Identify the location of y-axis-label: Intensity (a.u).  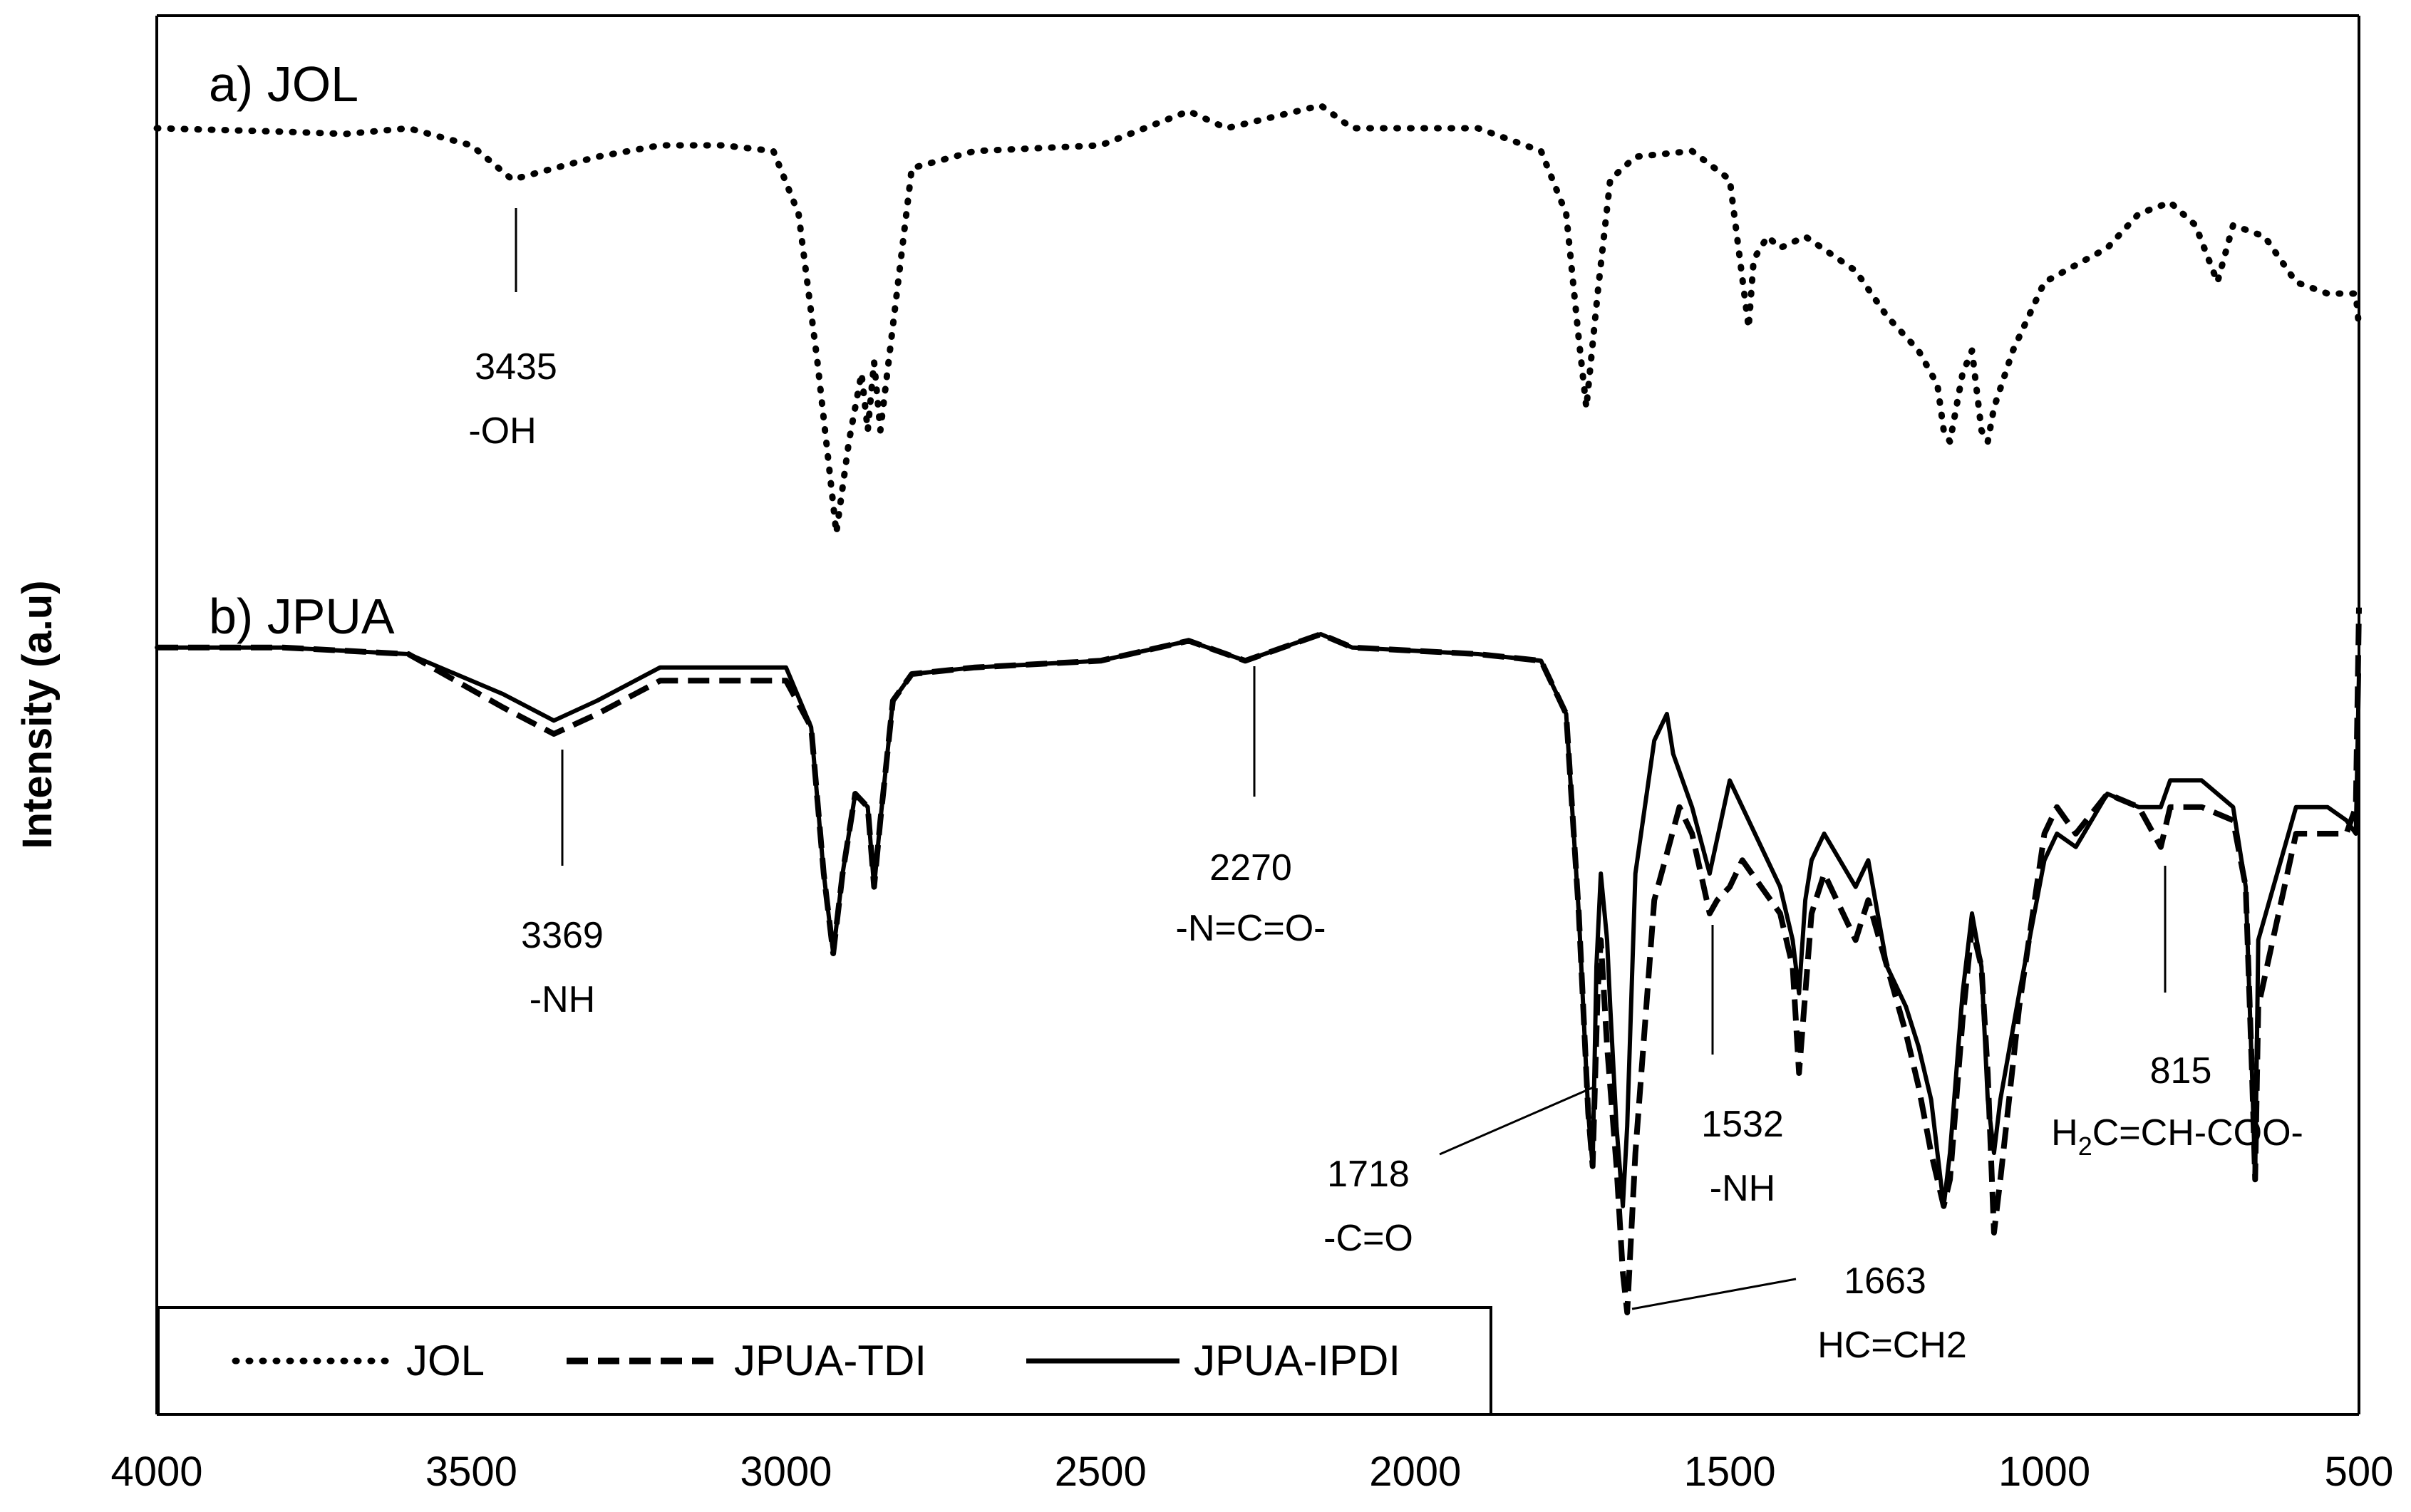
(37, 714).